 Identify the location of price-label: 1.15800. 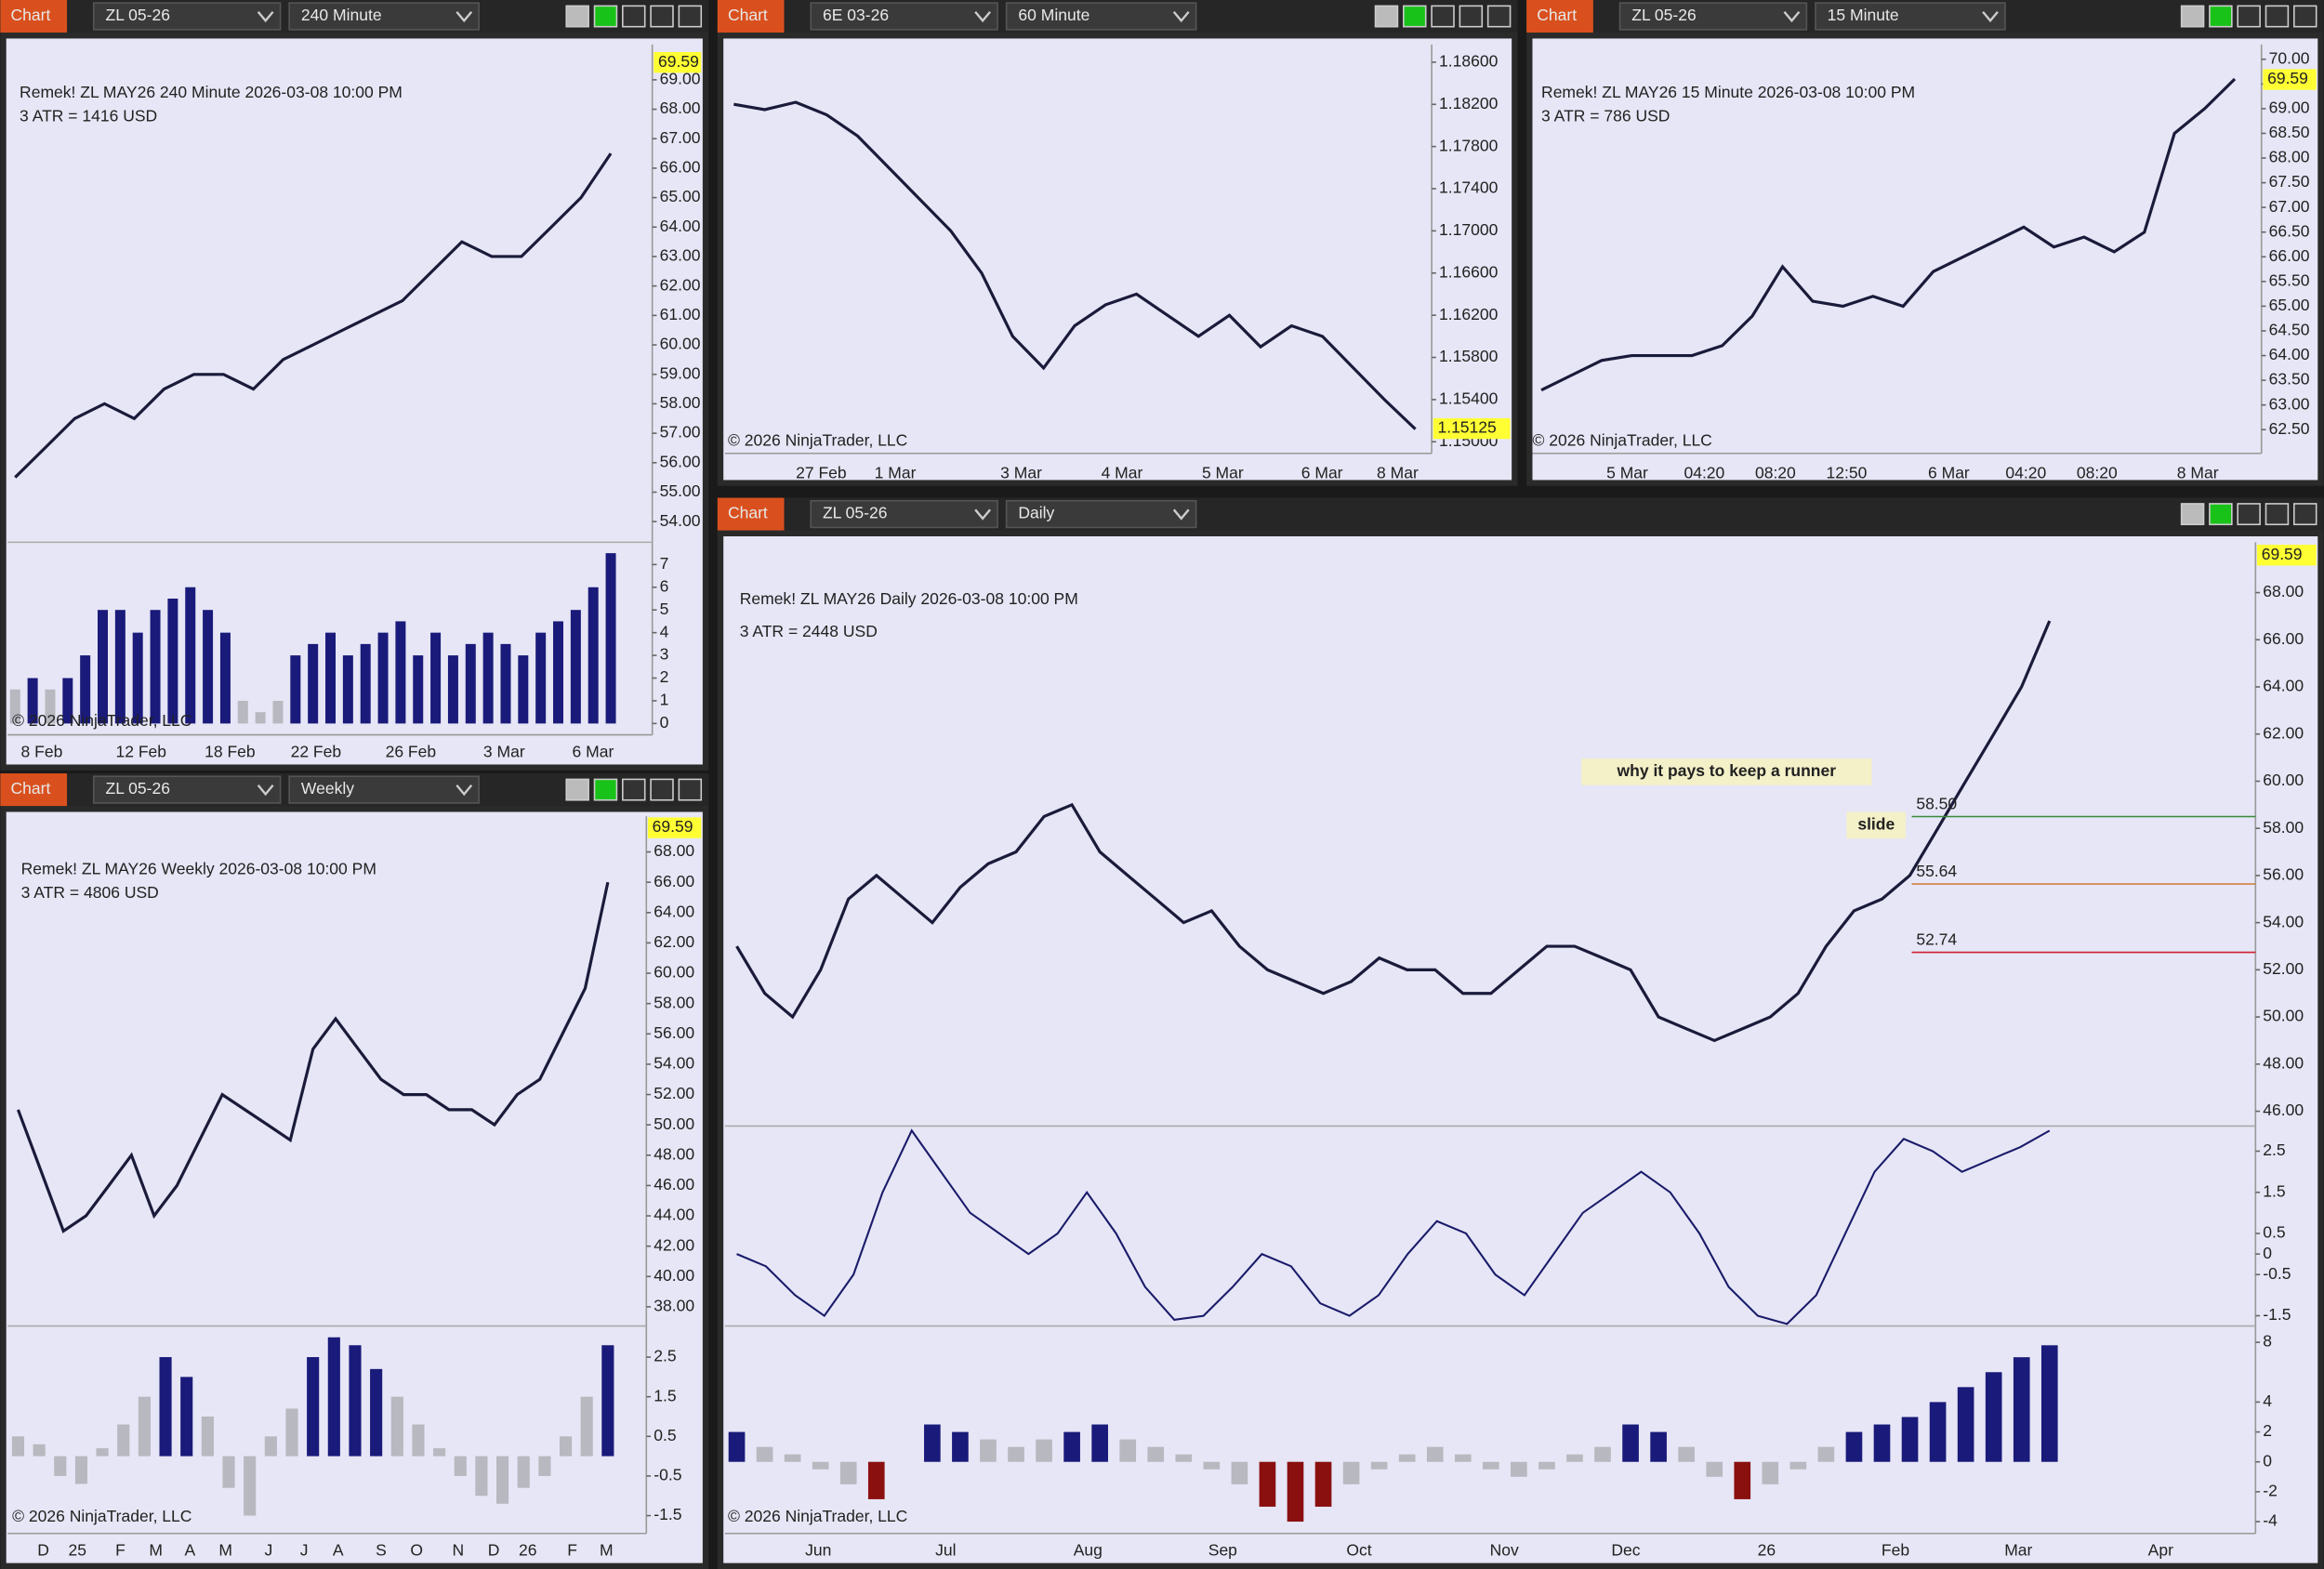
(1469, 356).